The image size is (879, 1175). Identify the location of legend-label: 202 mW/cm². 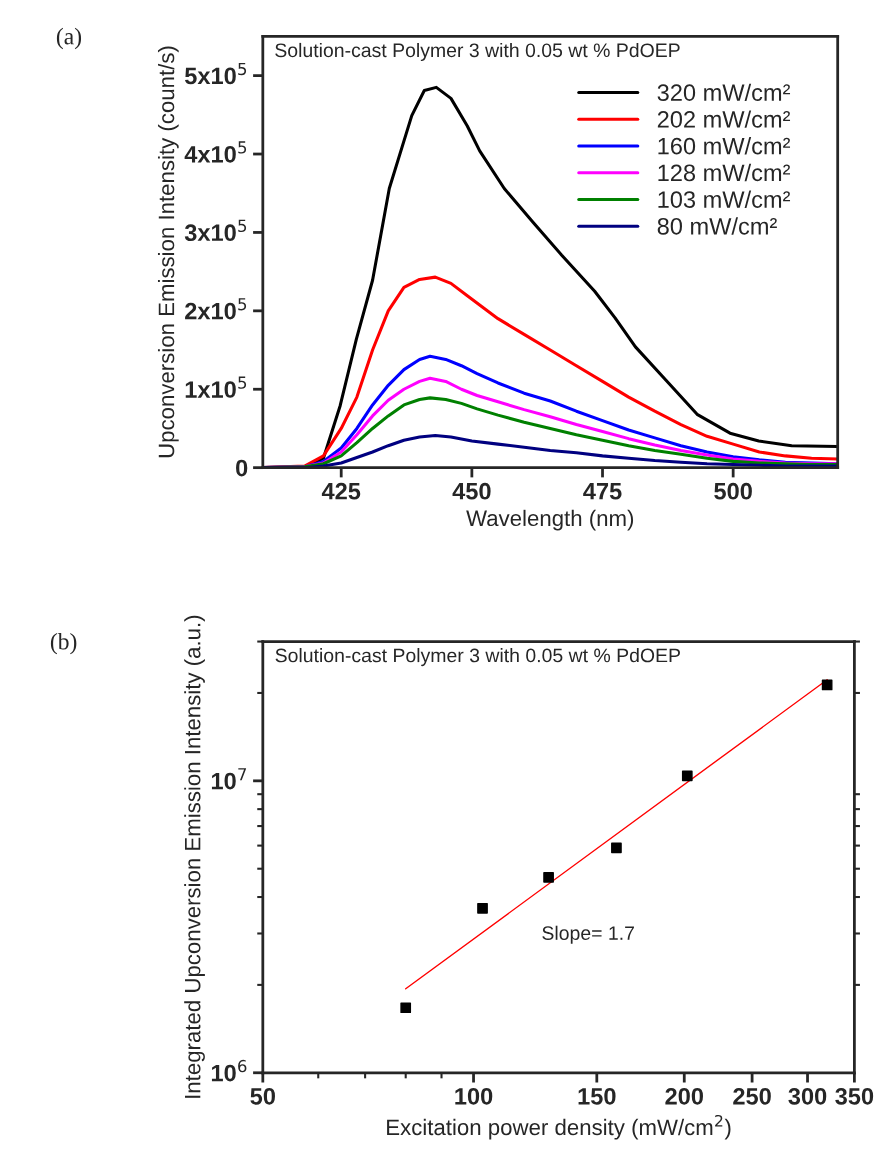
(724, 119).